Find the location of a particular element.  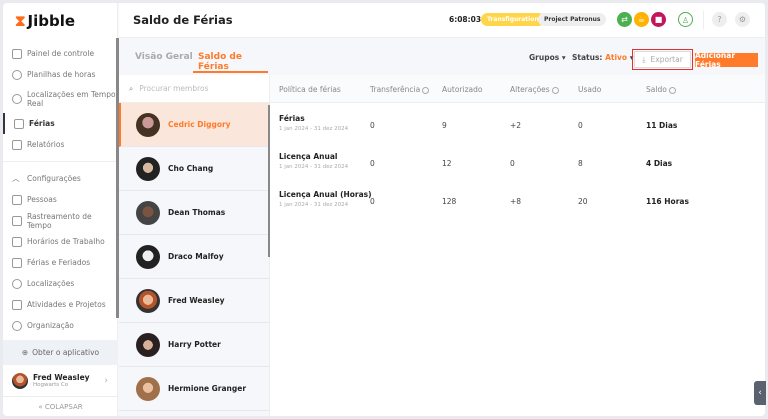

label: Obter o aplicativo is located at coordinates (66, 352).